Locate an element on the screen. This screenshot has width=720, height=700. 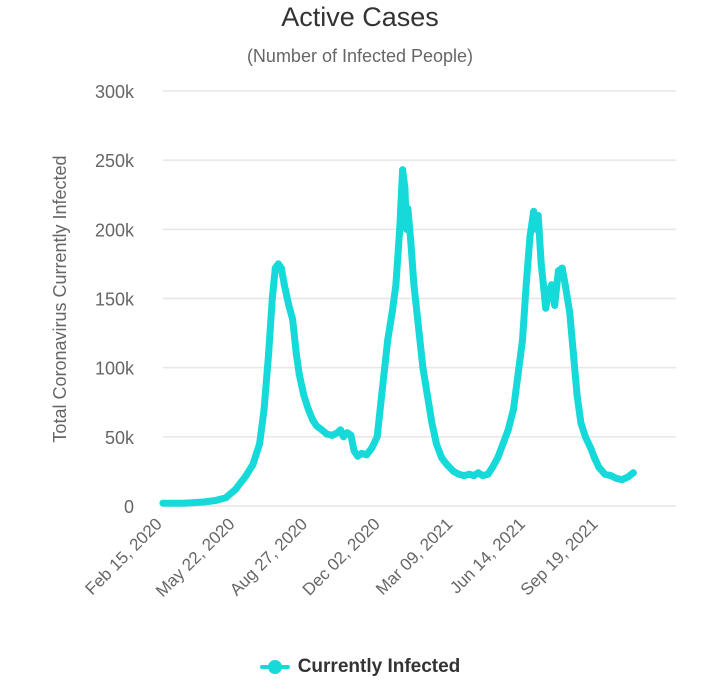
y-tick-label: 150k is located at coordinates (115, 300).